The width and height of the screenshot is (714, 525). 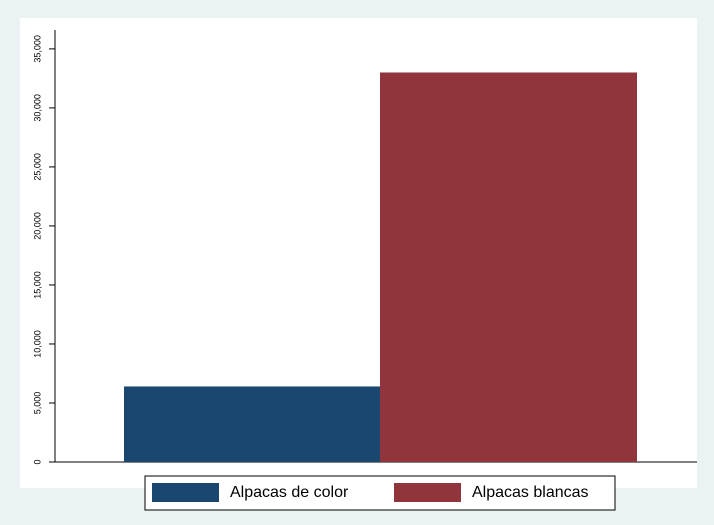 What do you see at coordinates (380, 493) in the screenshot?
I see `legend` at bounding box center [380, 493].